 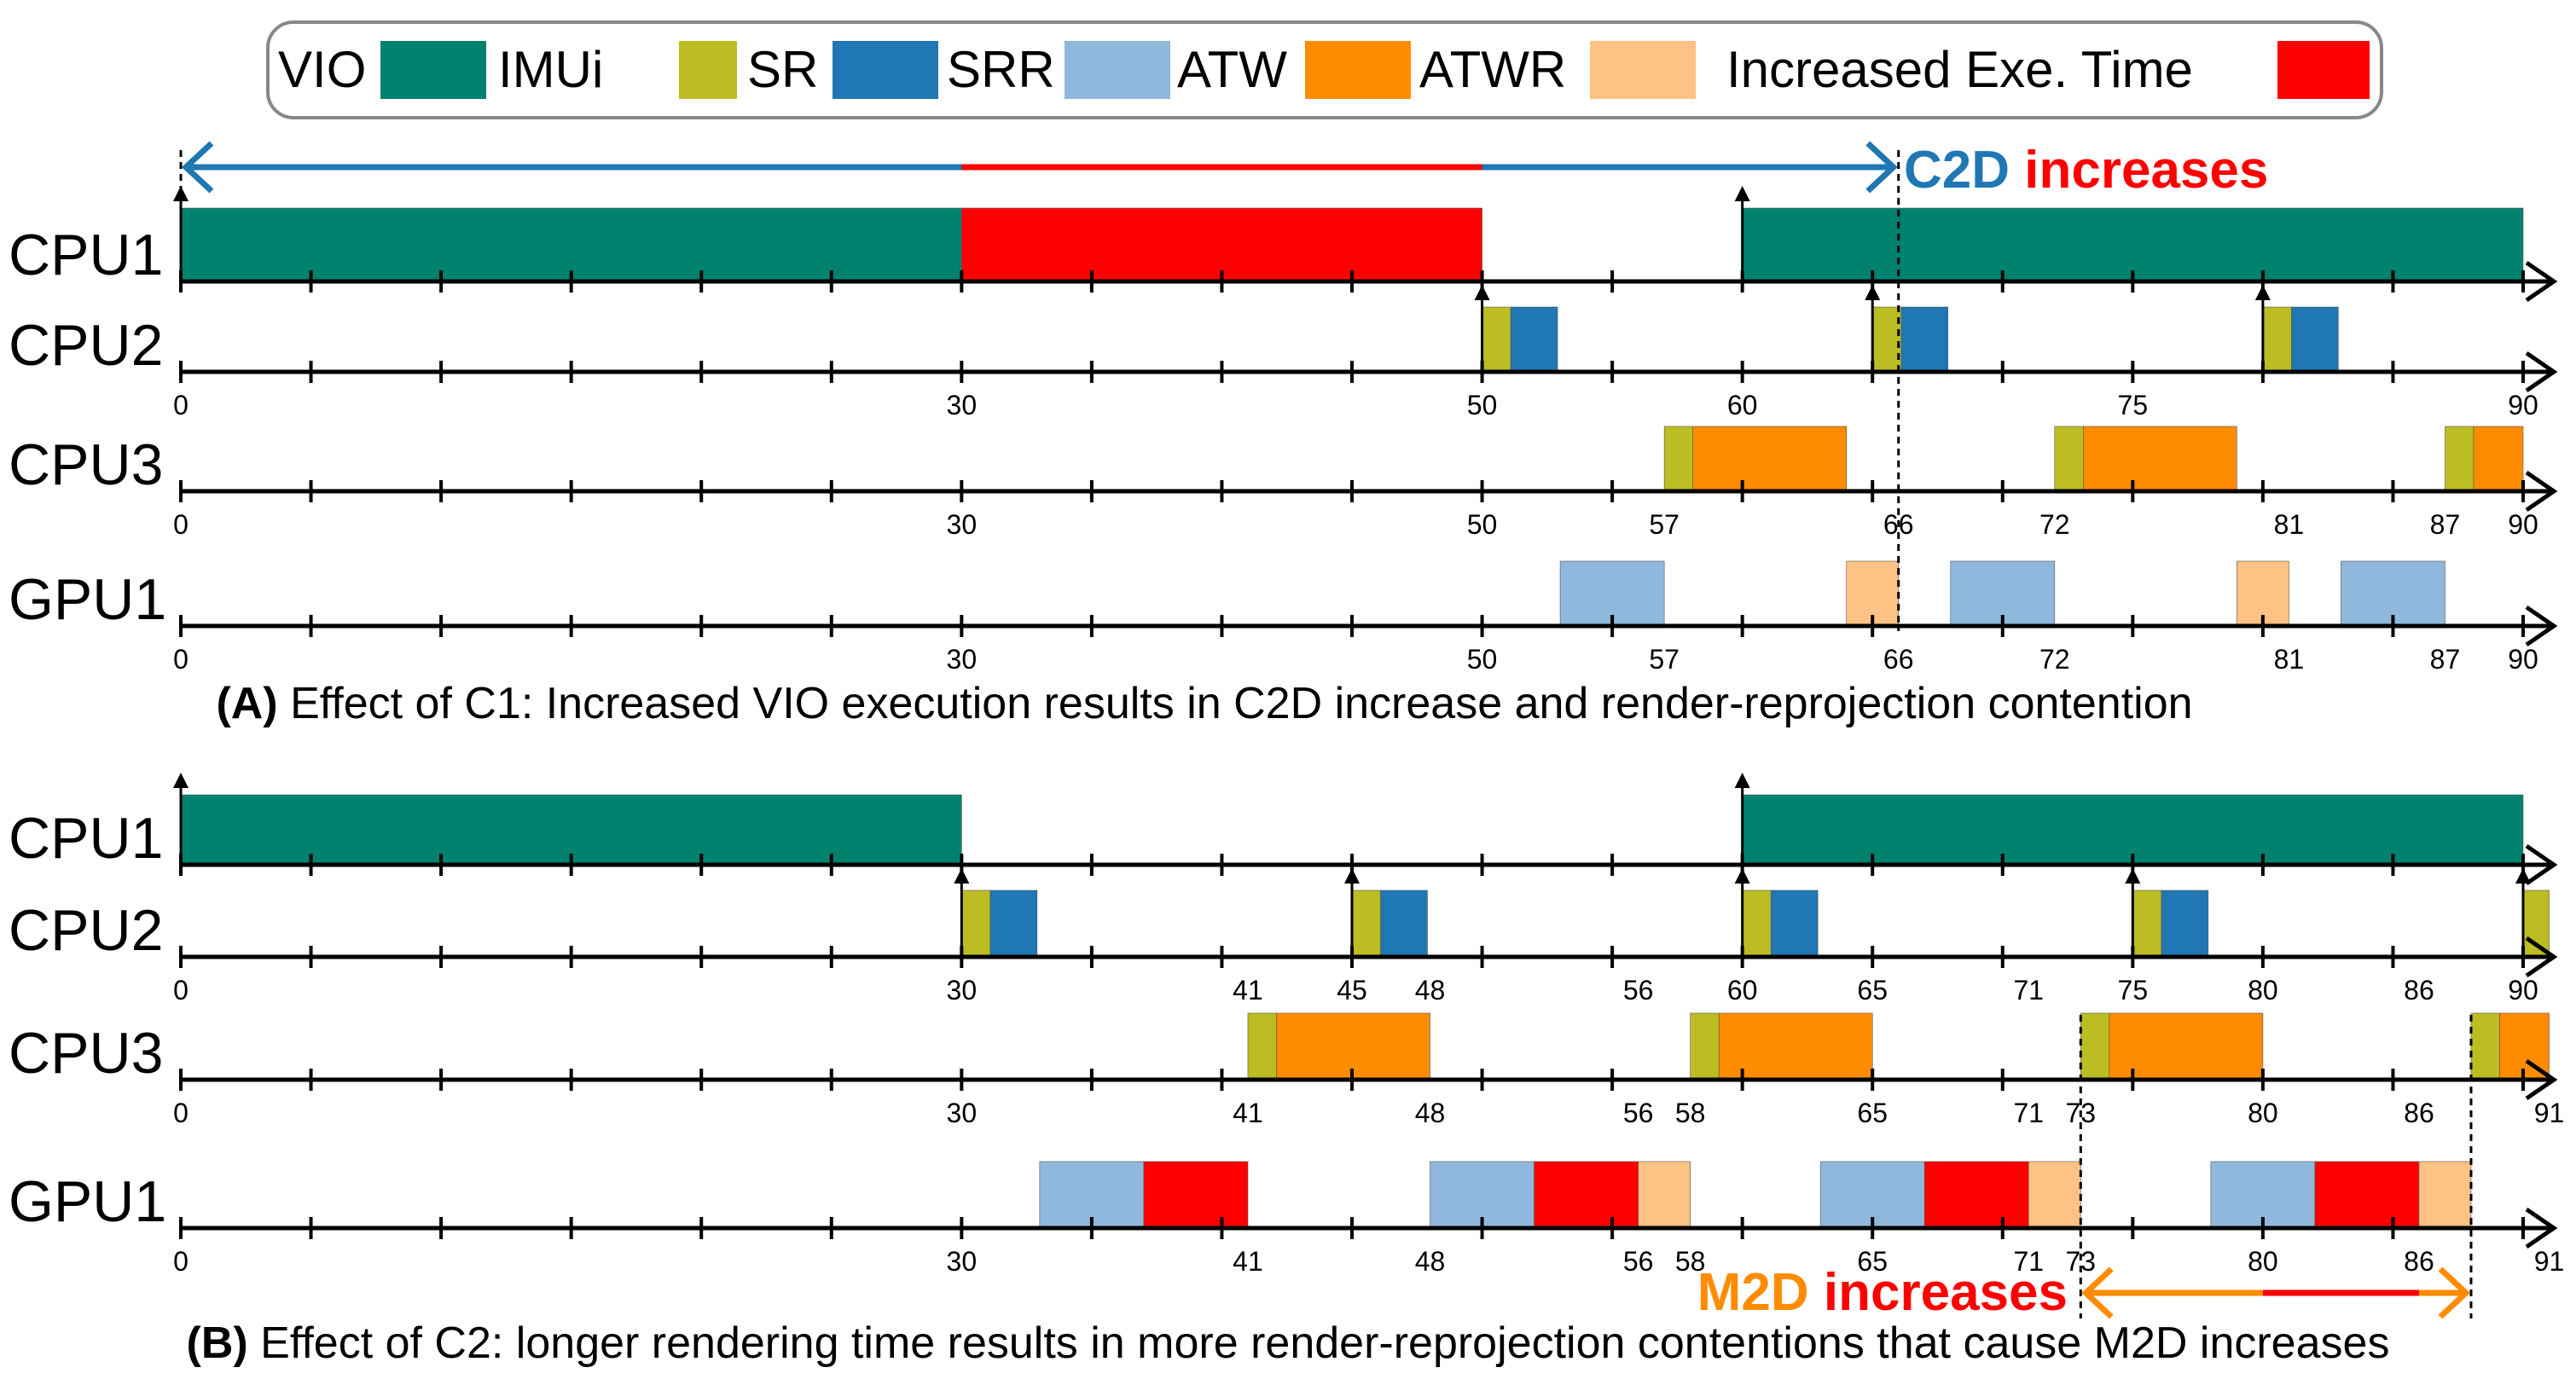 I want to click on row-label: CPU3, so click(x=86, y=464).